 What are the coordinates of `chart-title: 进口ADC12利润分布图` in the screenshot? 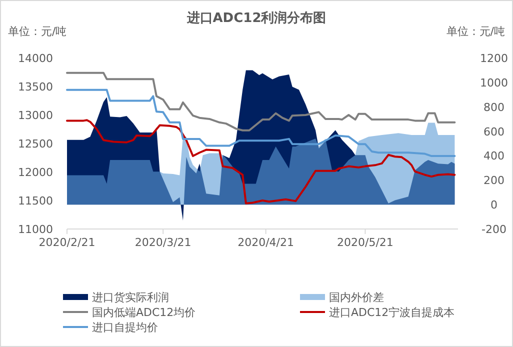 It's located at (256, 18).